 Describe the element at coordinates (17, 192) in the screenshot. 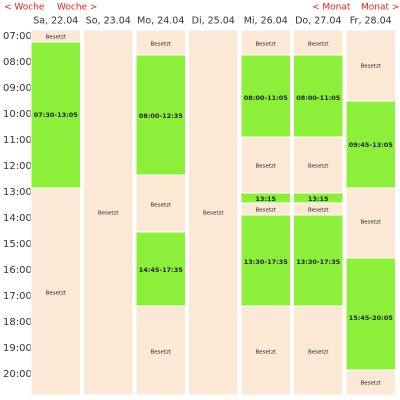

I see `time-label: 13:00` at that location.